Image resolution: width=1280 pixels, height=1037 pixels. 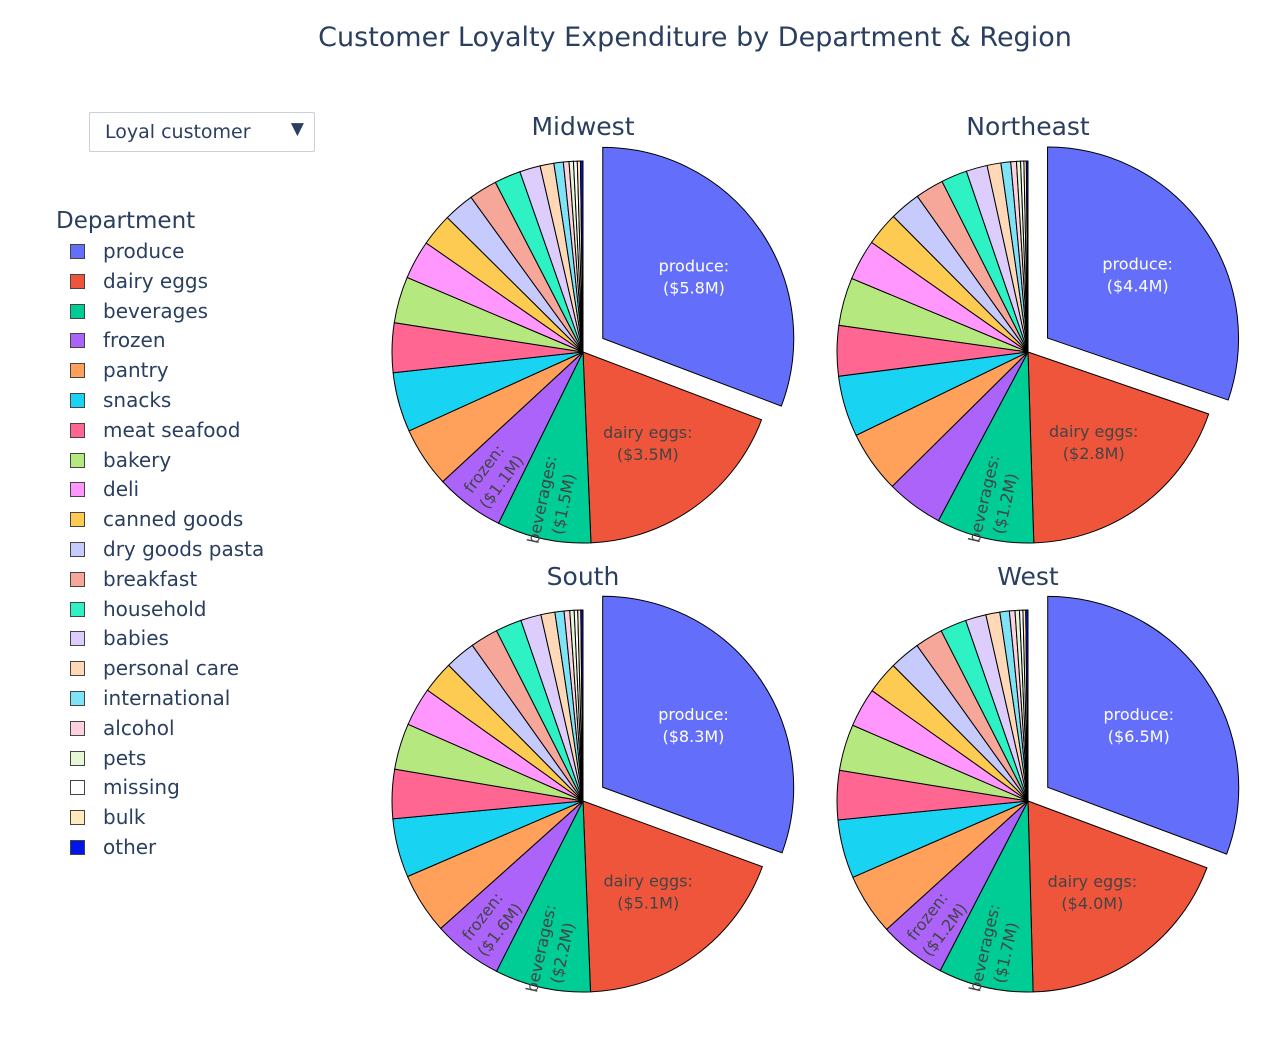 I want to click on legend-item-dairy-eggs: dairy eggs, so click(x=160, y=282).